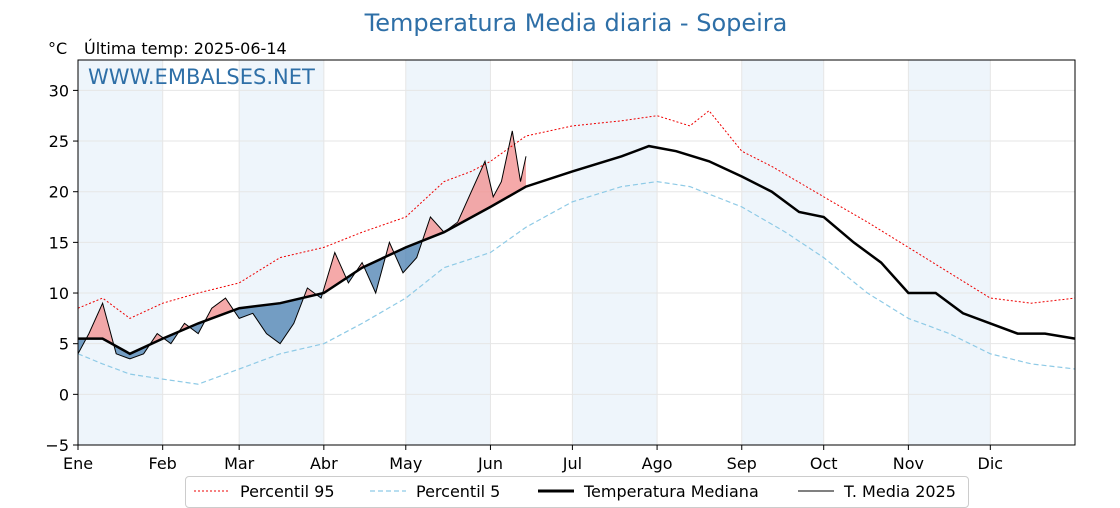  What do you see at coordinates (57, 48) in the screenshot?
I see `unit-label: °C` at bounding box center [57, 48].